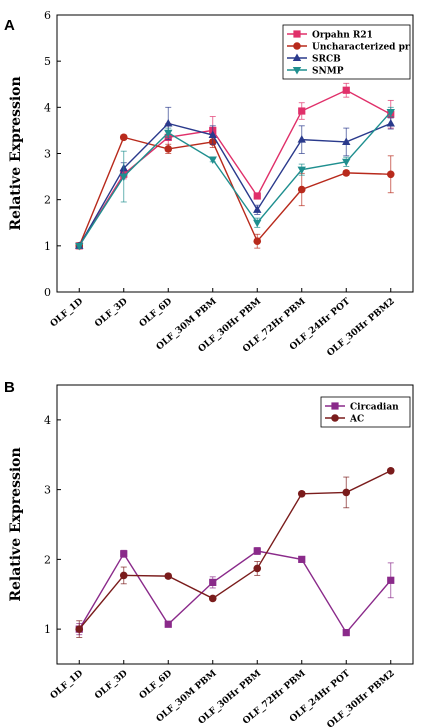 The height and width of the screenshot is (728, 424). What do you see at coordinates (47, 246) in the screenshot?
I see `panel-a-ytick-label: 1` at bounding box center [47, 246].